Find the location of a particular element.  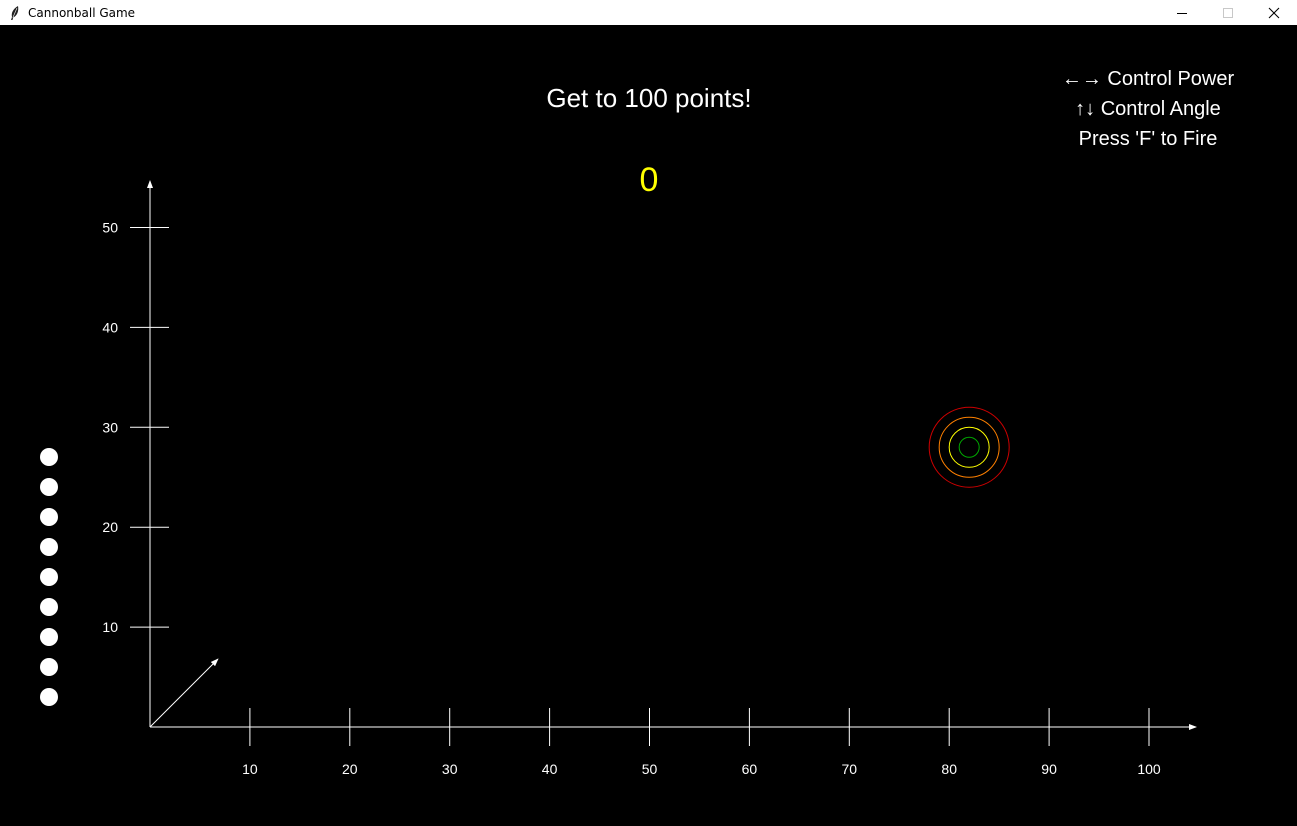

score-display: 0 is located at coordinates (649, 180).